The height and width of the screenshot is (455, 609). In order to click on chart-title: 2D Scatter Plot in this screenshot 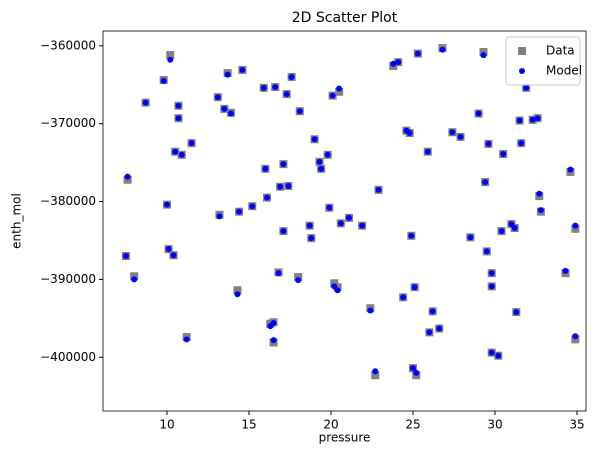, I will do `click(345, 18)`.